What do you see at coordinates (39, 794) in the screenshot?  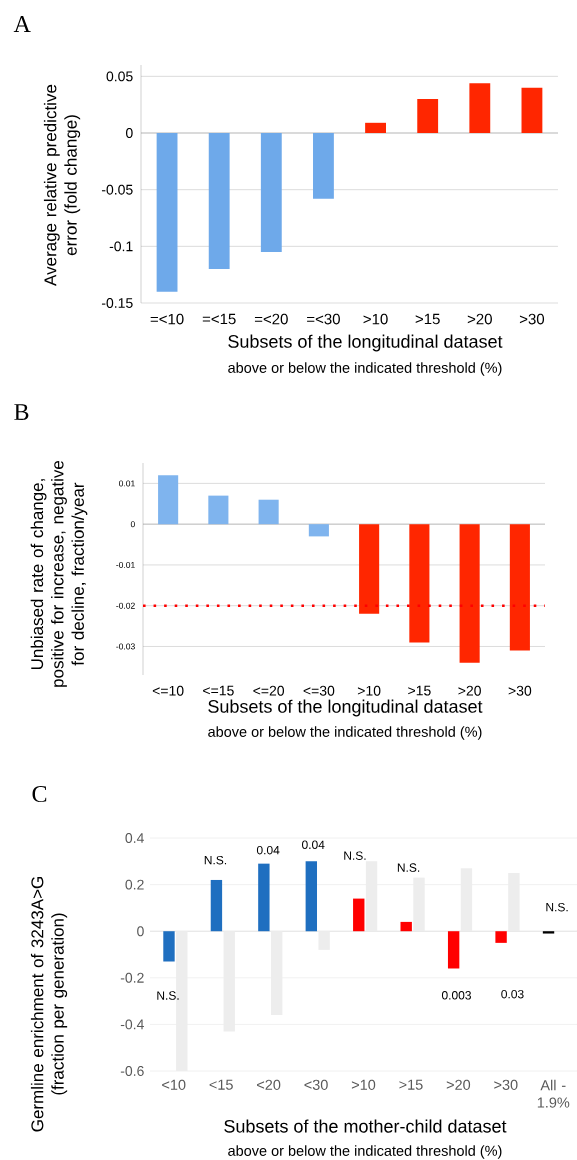 I see `chart-title: C` at bounding box center [39, 794].